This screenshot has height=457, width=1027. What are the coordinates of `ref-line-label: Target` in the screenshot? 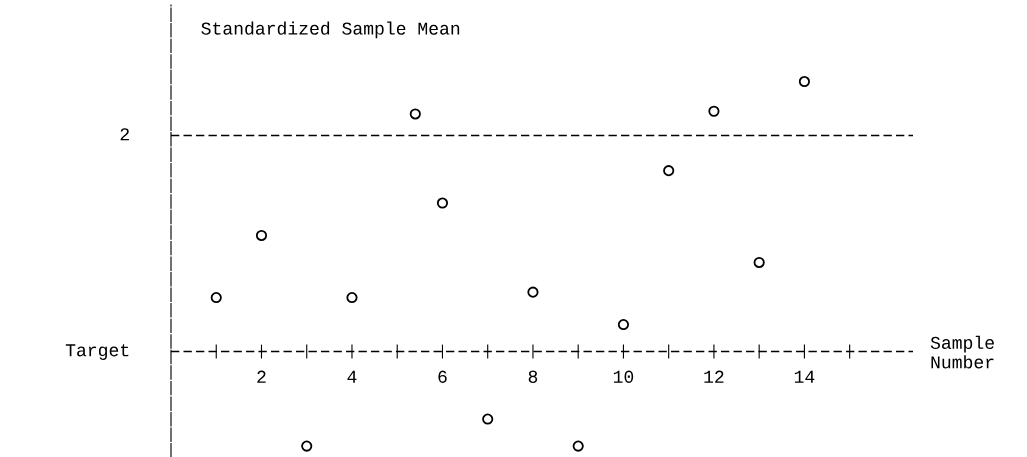 It's located at (97, 352).